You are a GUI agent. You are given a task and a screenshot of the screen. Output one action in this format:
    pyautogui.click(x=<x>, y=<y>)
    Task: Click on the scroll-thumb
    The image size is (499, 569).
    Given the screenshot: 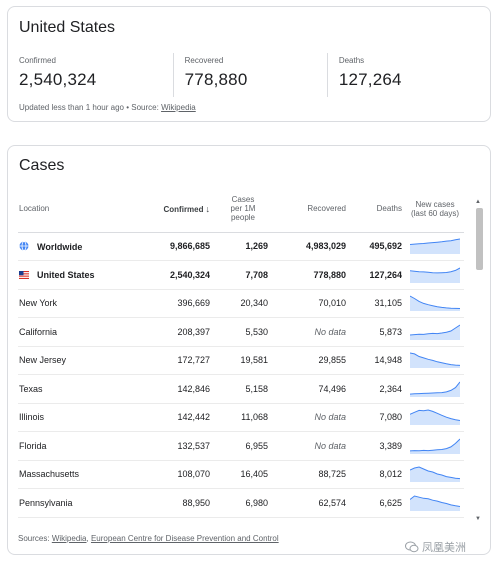 What is the action you would take?
    pyautogui.click(x=479, y=239)
    